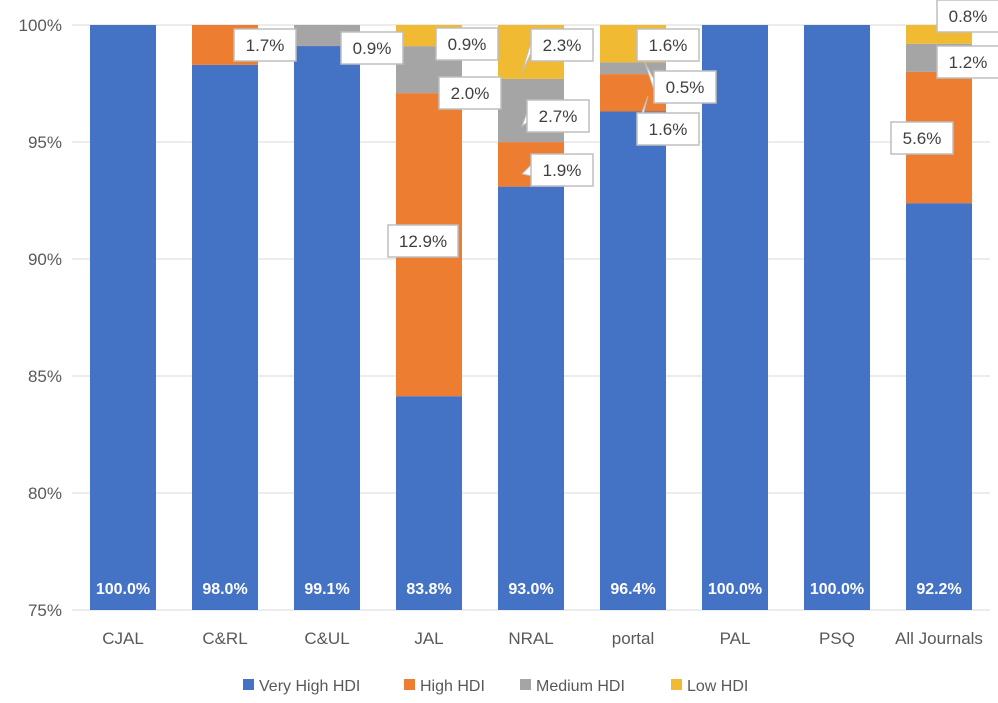 The image size is (998, 703). I want to click on callout-label: 2.3%, so click(557, 50).